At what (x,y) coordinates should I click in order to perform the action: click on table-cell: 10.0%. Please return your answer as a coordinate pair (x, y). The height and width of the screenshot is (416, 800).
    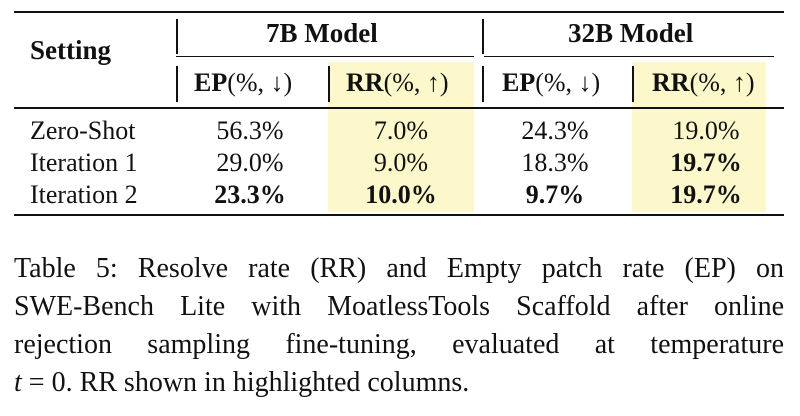
    Looking at the image, I should click on (401, 194).